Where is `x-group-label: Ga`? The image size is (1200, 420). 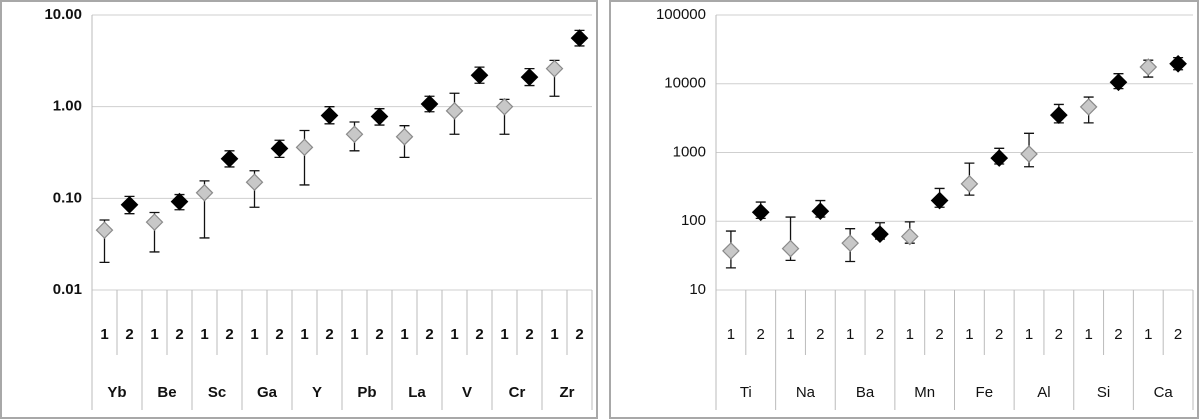
x-group-label: Ga is located at coordinates (267, 392).